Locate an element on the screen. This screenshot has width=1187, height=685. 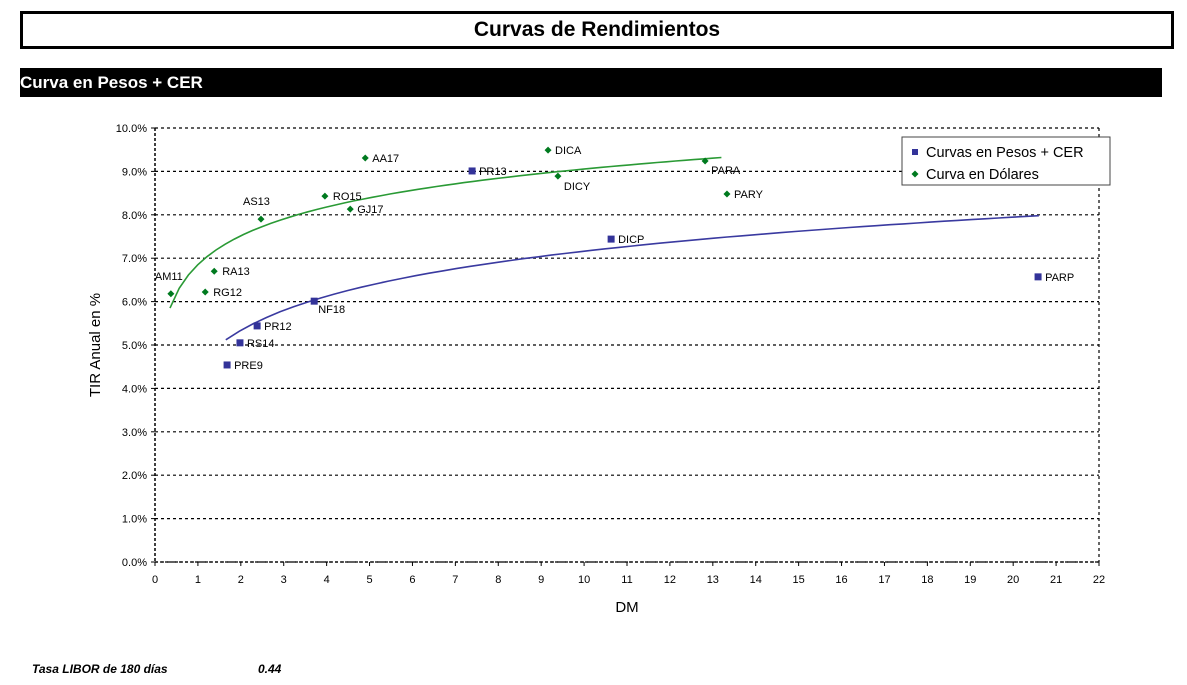
libor-label: Tasa LIBOR de 180 días is located at coordinates (100, 669).